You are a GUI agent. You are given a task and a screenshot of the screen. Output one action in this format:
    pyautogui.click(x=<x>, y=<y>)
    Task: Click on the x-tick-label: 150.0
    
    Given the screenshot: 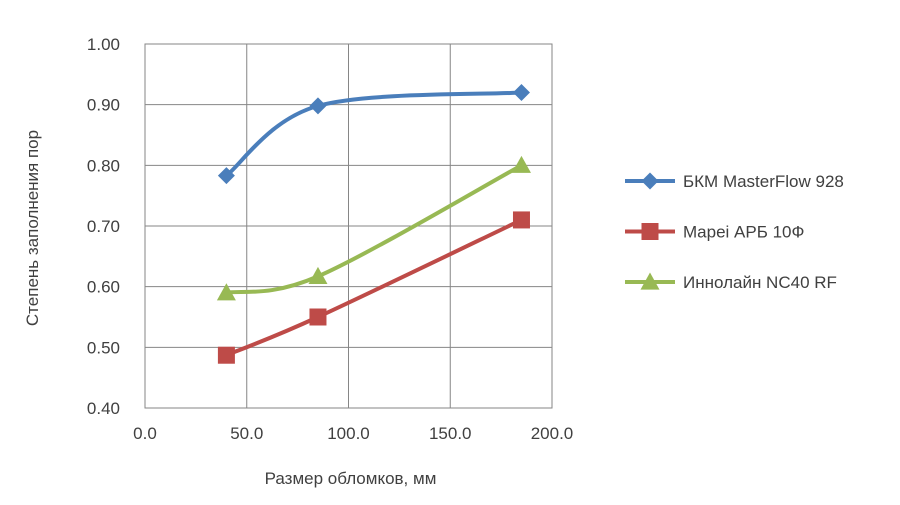 What is the action you would take?
    pyautogui.click(x=450, y=433)
    